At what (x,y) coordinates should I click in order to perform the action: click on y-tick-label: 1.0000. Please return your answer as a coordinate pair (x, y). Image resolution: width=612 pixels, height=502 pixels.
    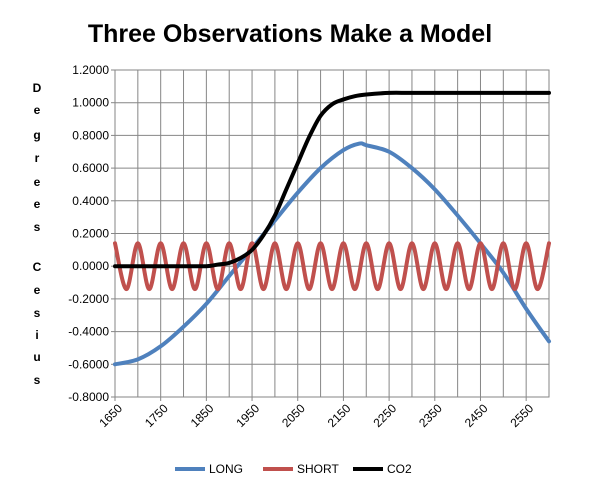
    Looking at the image, I should click on (90, 103).